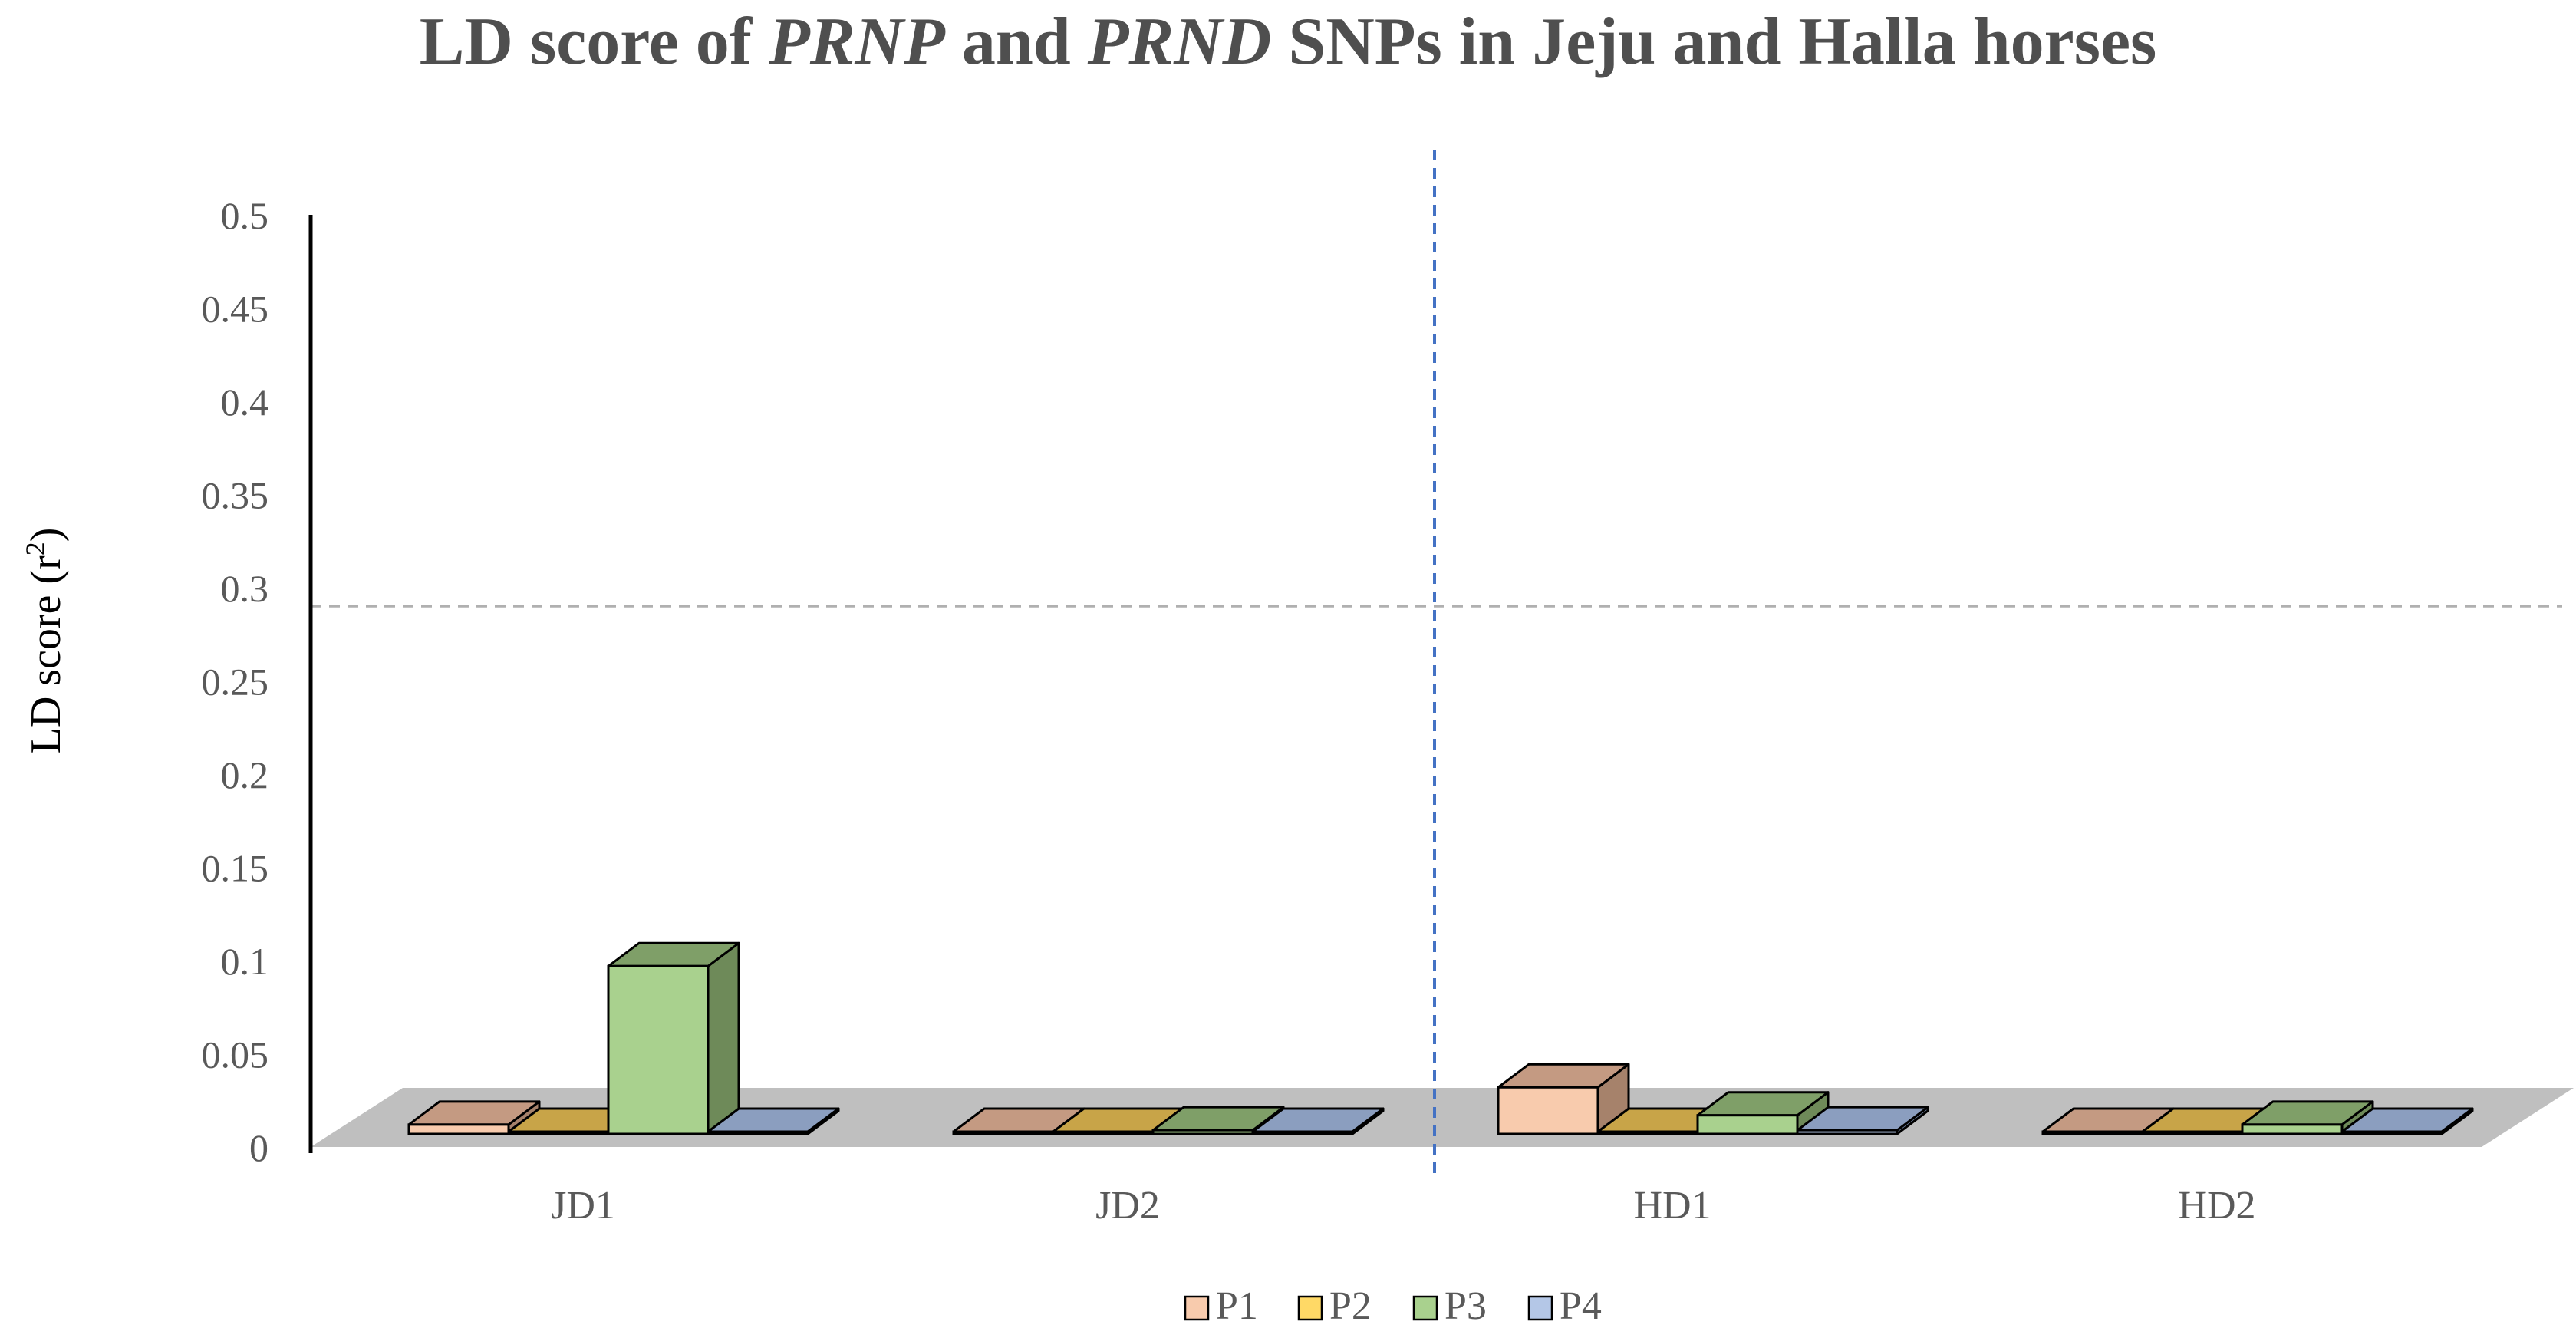 The width and height of the screenshot is (2576, 1338). Describe the element at coordinates (1393, 1306) in the screenshot. I see `legend-layer: P1 P2 P3 P4` at that location.